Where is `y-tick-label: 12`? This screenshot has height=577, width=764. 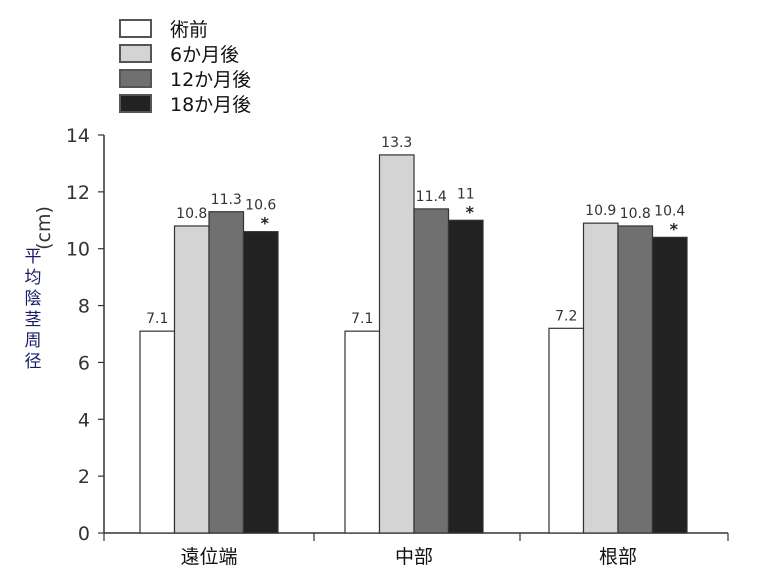
y-tick-label: 12 is located at coordinates (78, 193).